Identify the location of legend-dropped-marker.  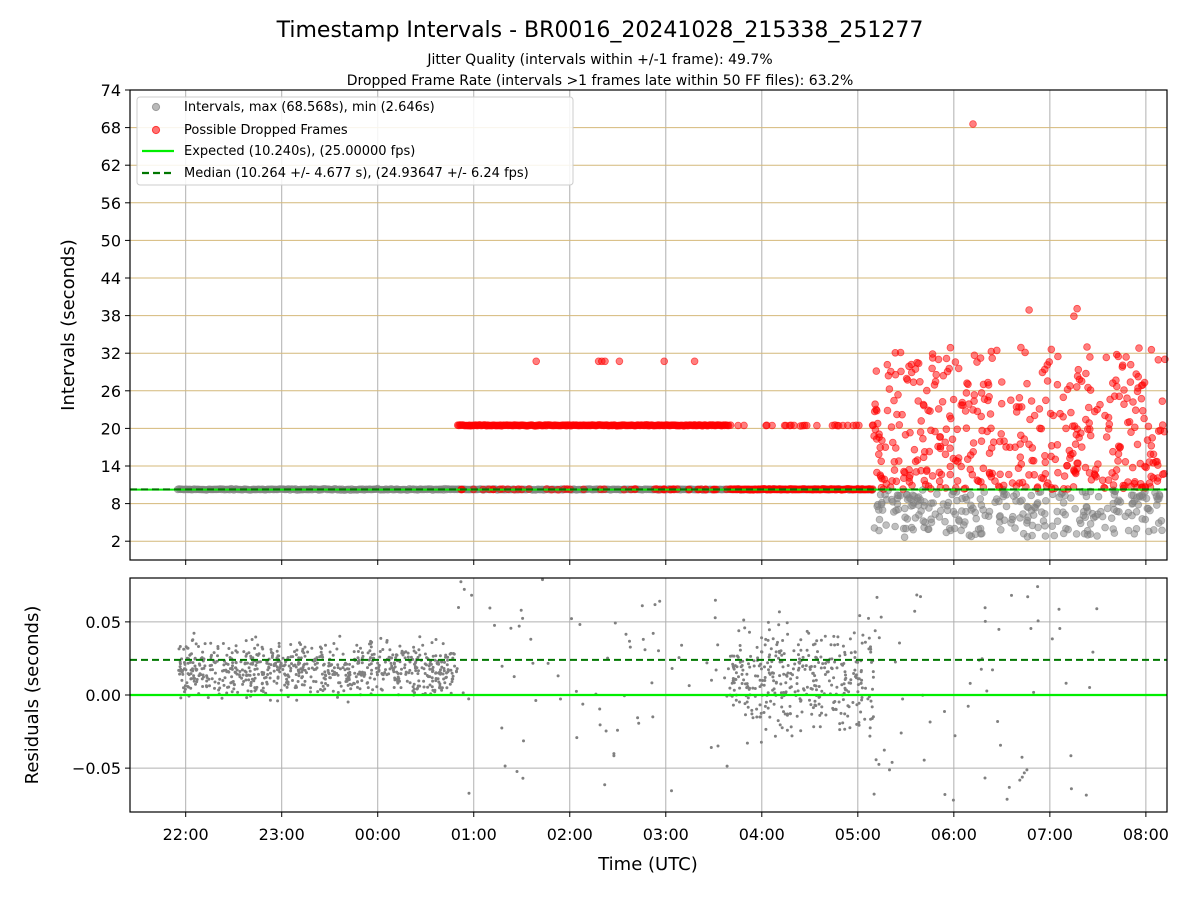
(156, 130).